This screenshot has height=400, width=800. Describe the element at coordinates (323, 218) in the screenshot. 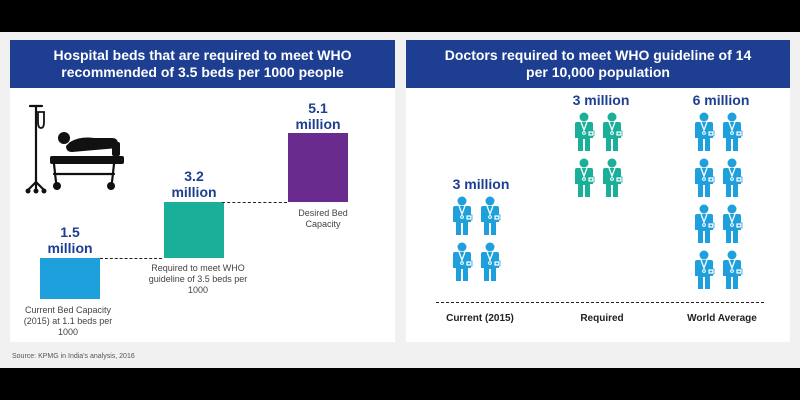

I see `bar-category-desired: Desired Bed Capacity` at that location.